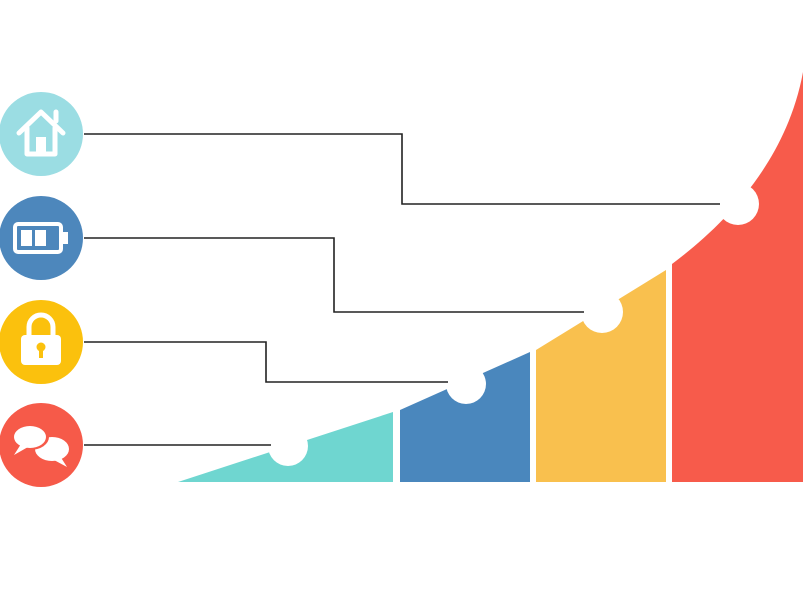 The image size is (803, 600). What do you see at coordinates (266, 362) in the screenshot?
I see `connector-padlock` at bounding box center [266, 362].